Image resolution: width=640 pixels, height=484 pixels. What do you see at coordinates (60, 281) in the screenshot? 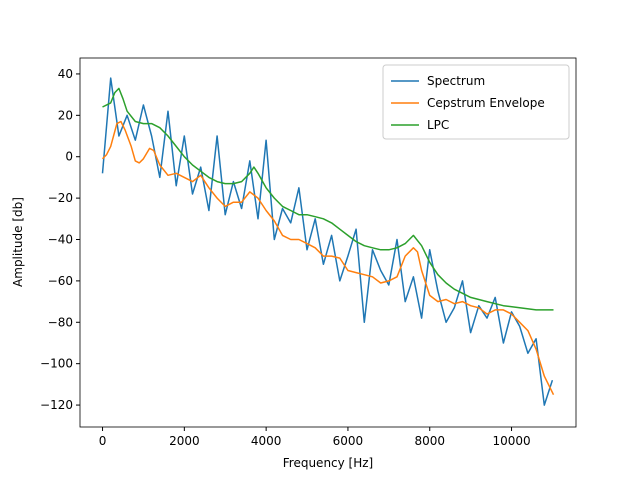
I see `y-tick-label: −60` at bounding box center [60, 281].